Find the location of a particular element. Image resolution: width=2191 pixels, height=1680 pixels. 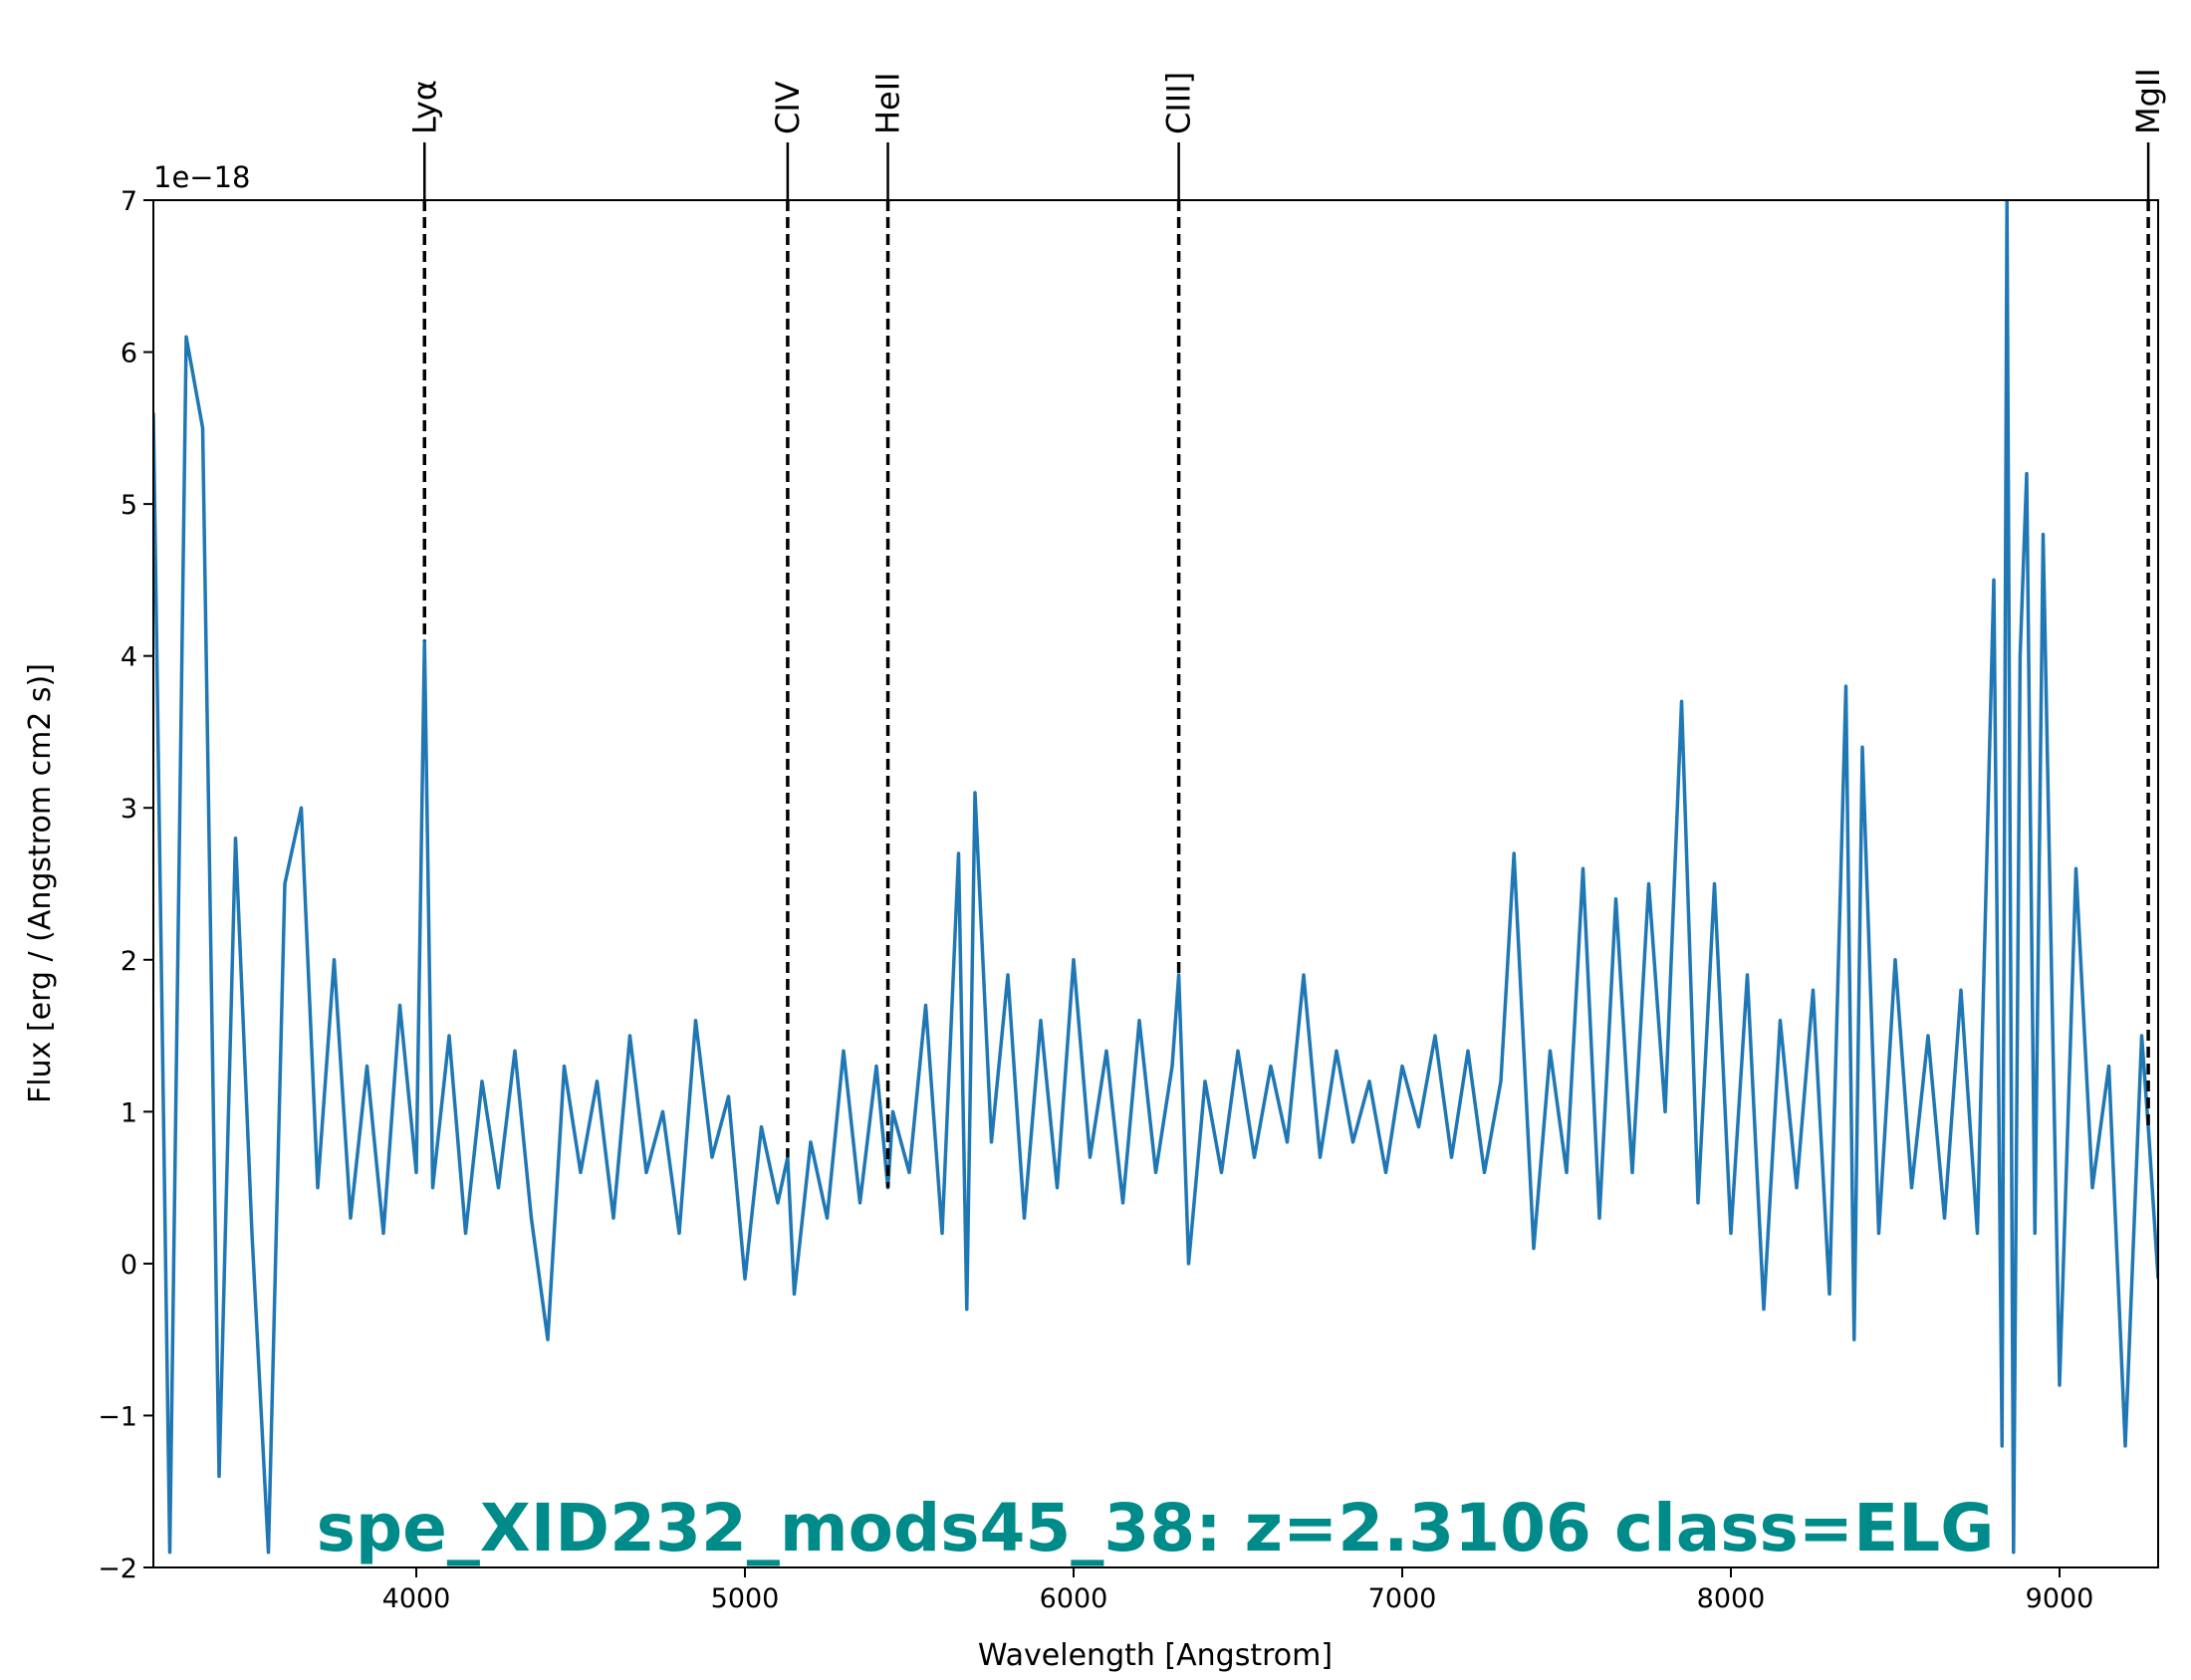

y-axis-label: Flux [erg / (Angstrom cm2 s)] is located at coordinates (40, 883).